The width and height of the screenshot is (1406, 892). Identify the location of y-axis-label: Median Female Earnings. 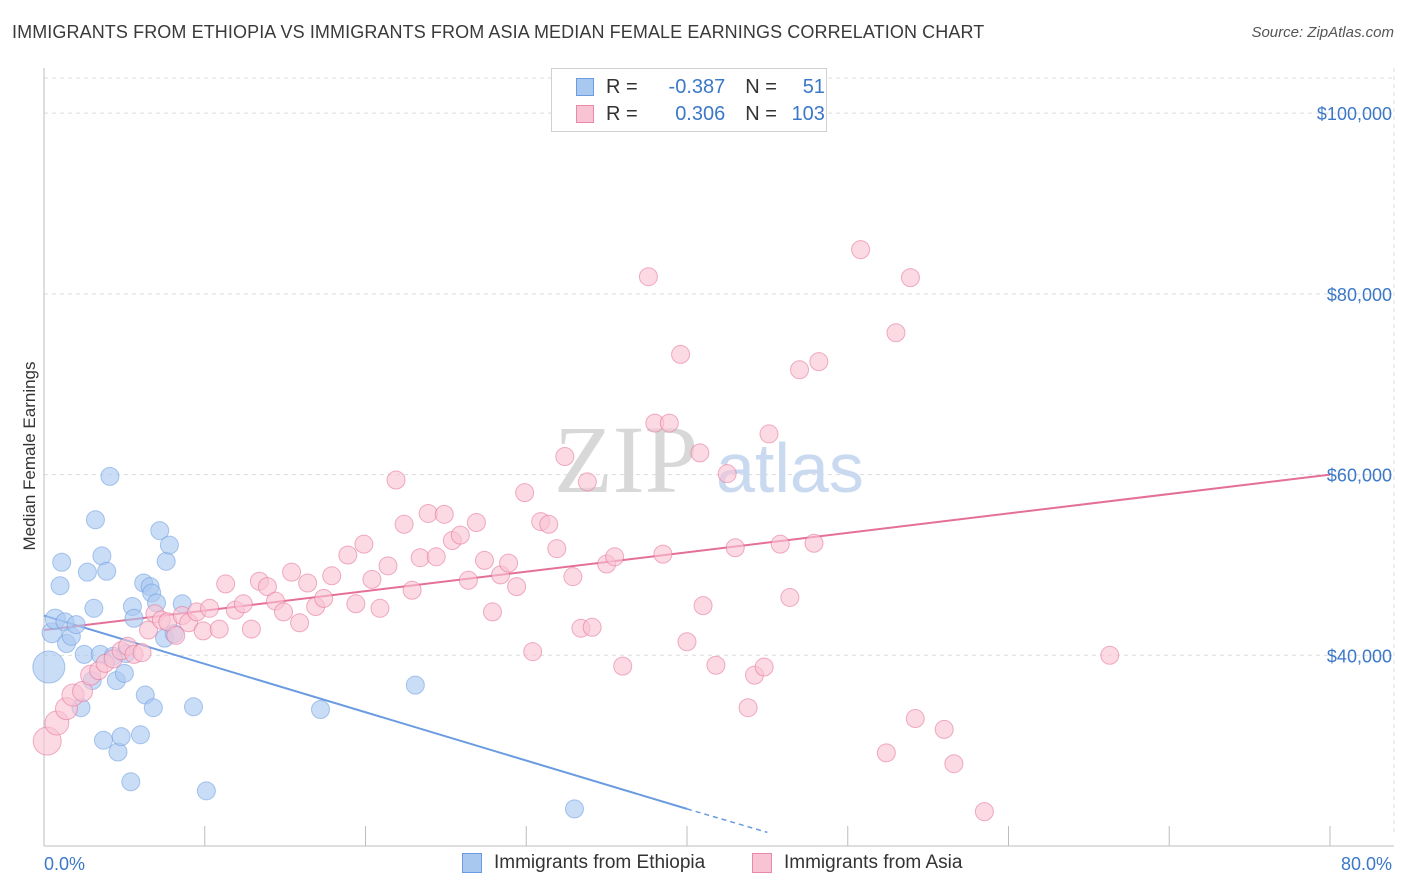
(29, 456).